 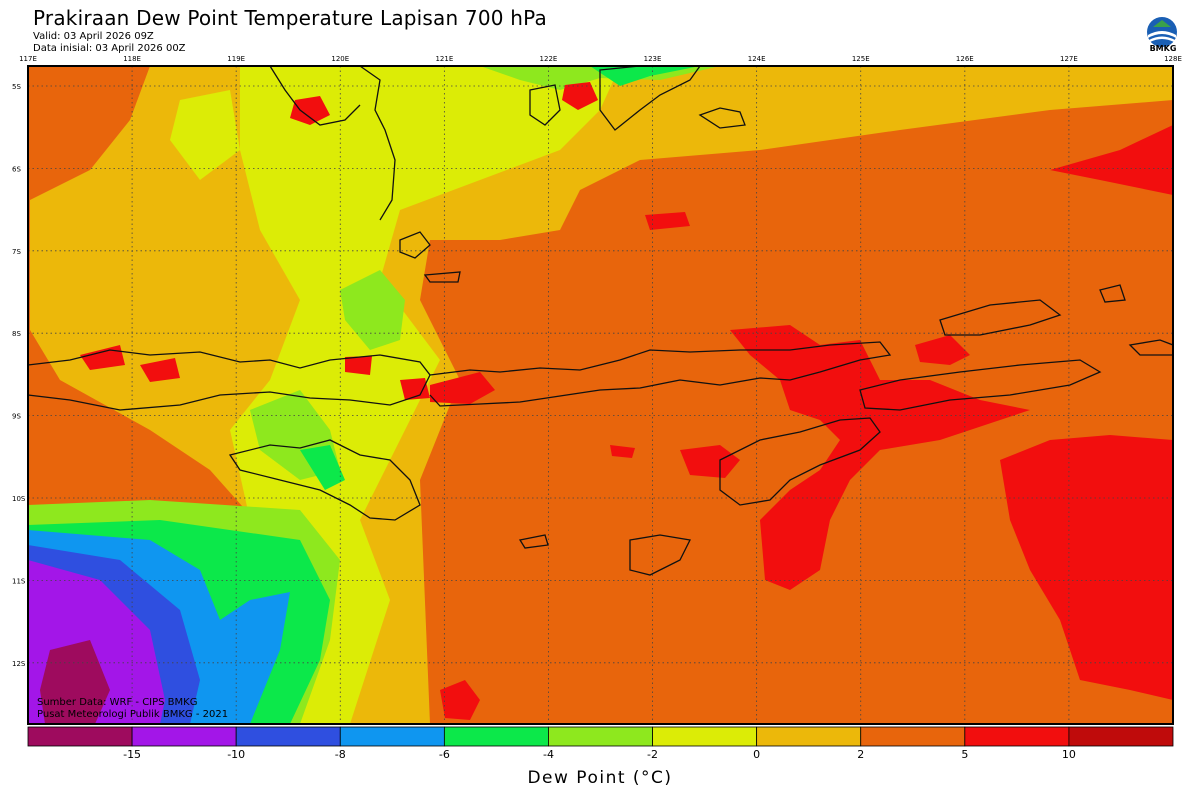 I want to click on colorbar-title: Dew Point (°C), so click(x=600, y=778).